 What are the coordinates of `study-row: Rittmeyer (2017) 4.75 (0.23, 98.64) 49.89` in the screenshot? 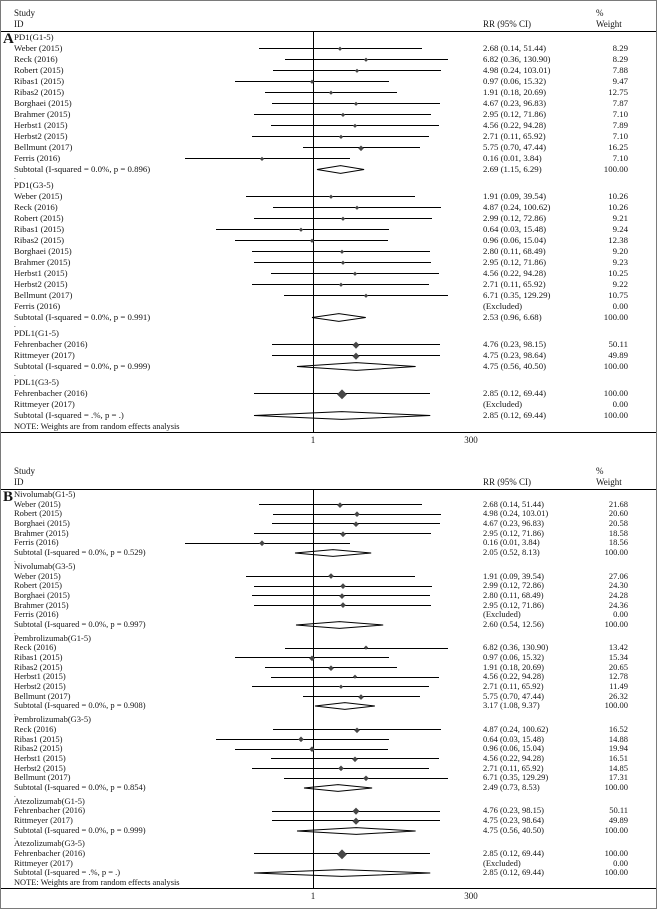 It's located at (328, 355).